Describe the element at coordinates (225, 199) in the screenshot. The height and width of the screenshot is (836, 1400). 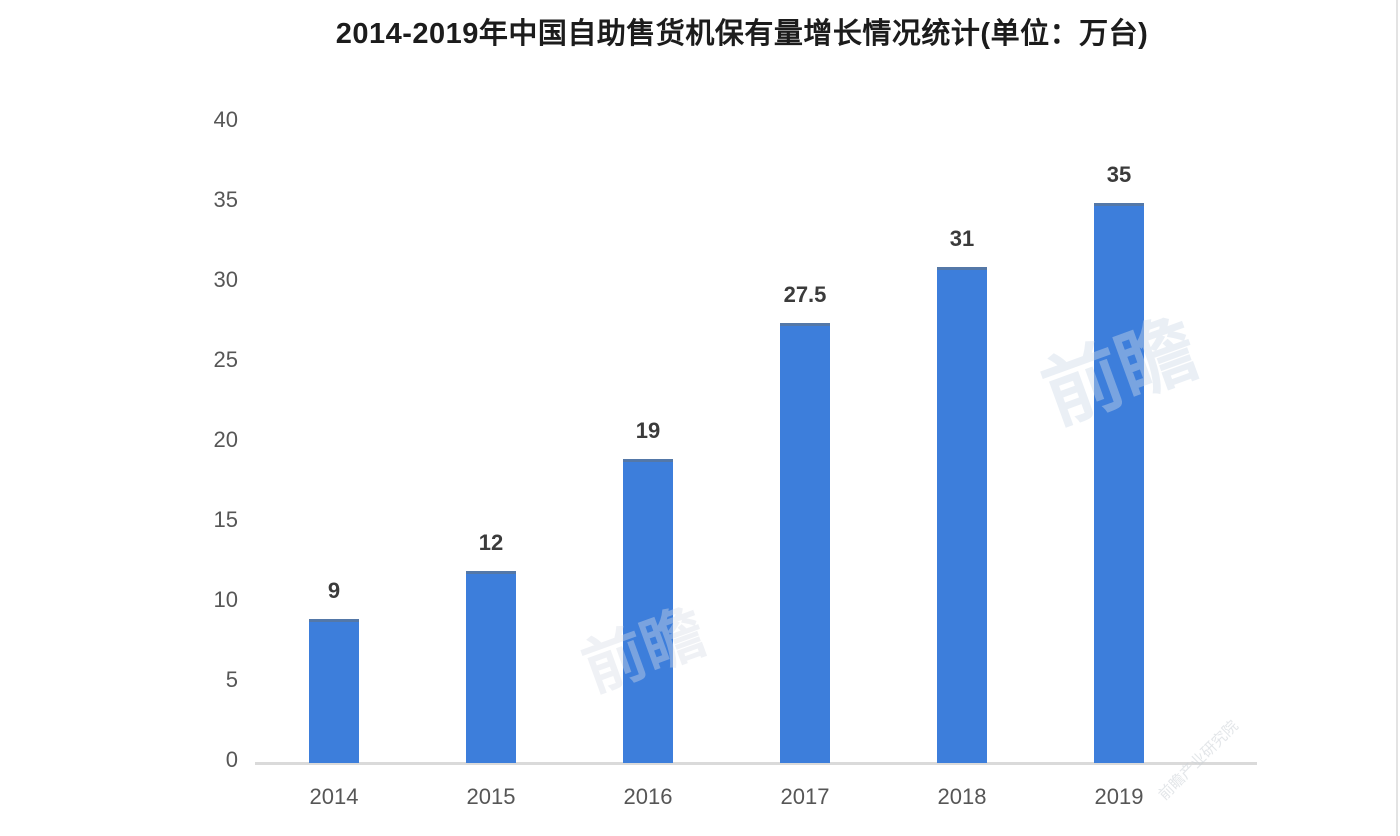
I see `y-axis-tick-label: 35` at that location.